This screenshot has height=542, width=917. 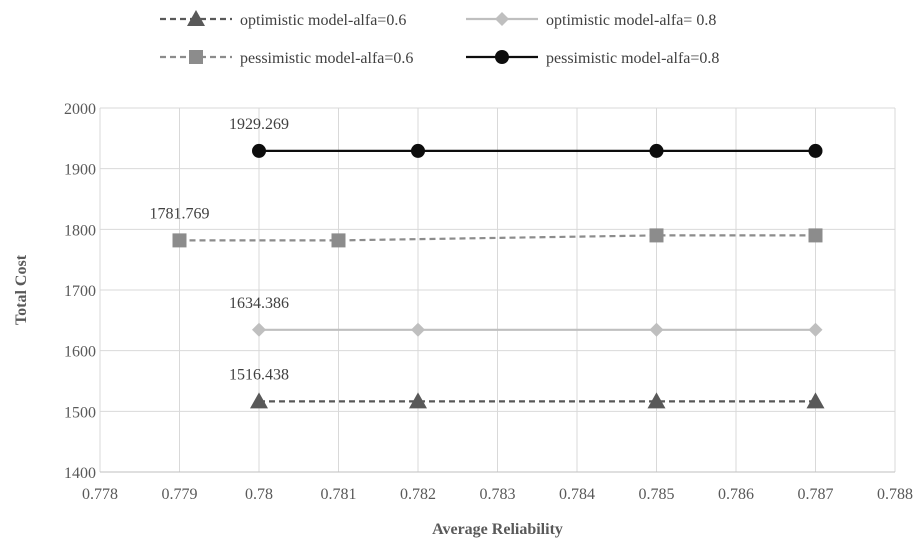 I want to click on legend-label: optimistic model-alfa=0.6, so click(x=323, y=20).